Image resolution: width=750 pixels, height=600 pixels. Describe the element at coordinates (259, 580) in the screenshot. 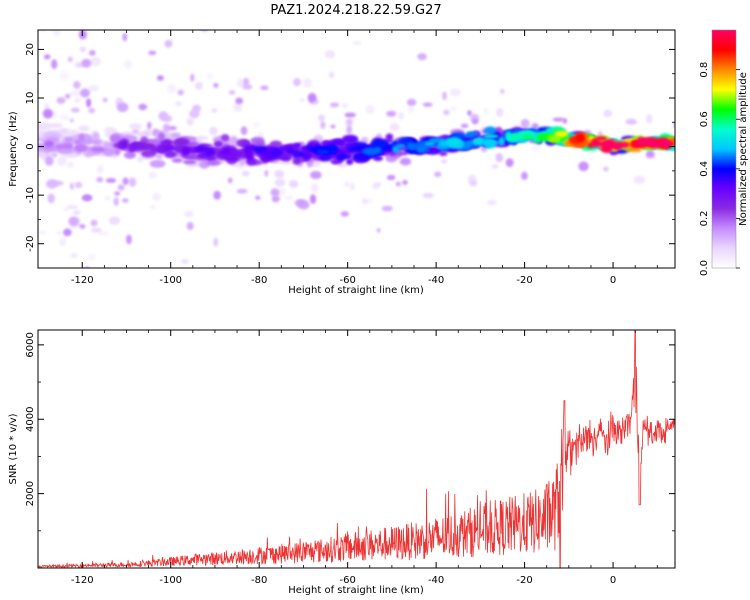

I see `snr-xtick-label: -80` at that location.